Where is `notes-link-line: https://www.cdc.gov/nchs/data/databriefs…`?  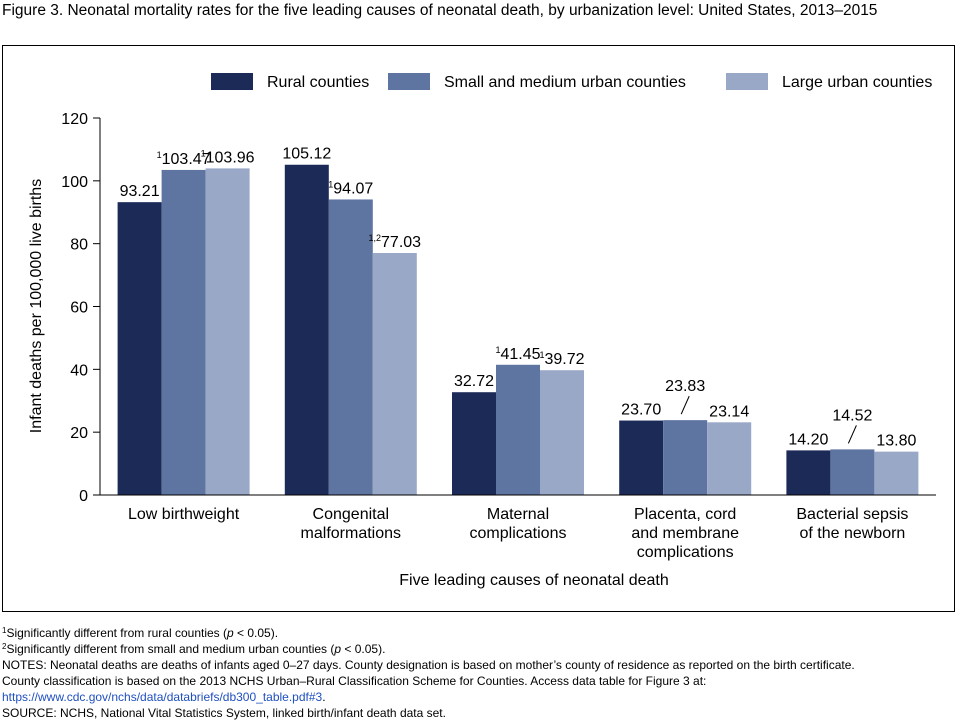 notes-link-line: https://www.cdc.gov/nchs/data/databriefs… is located at coordinates (164, 697).